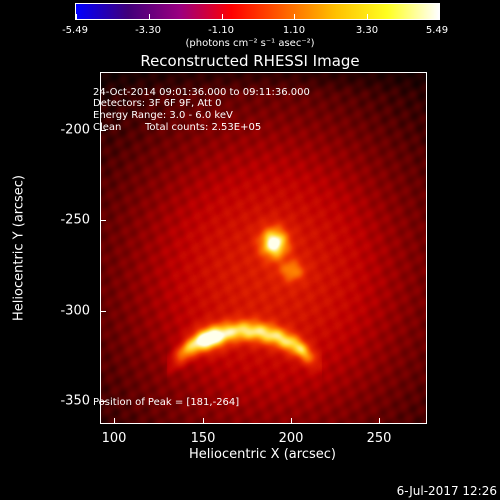 This screenshot has width=500, height=500. Describe the element at coordinates (201, 92) in the screenshot. I see `info-time-range: 24-Oct-2014 09:01:36.000 to 09:11:36.000` at that location.